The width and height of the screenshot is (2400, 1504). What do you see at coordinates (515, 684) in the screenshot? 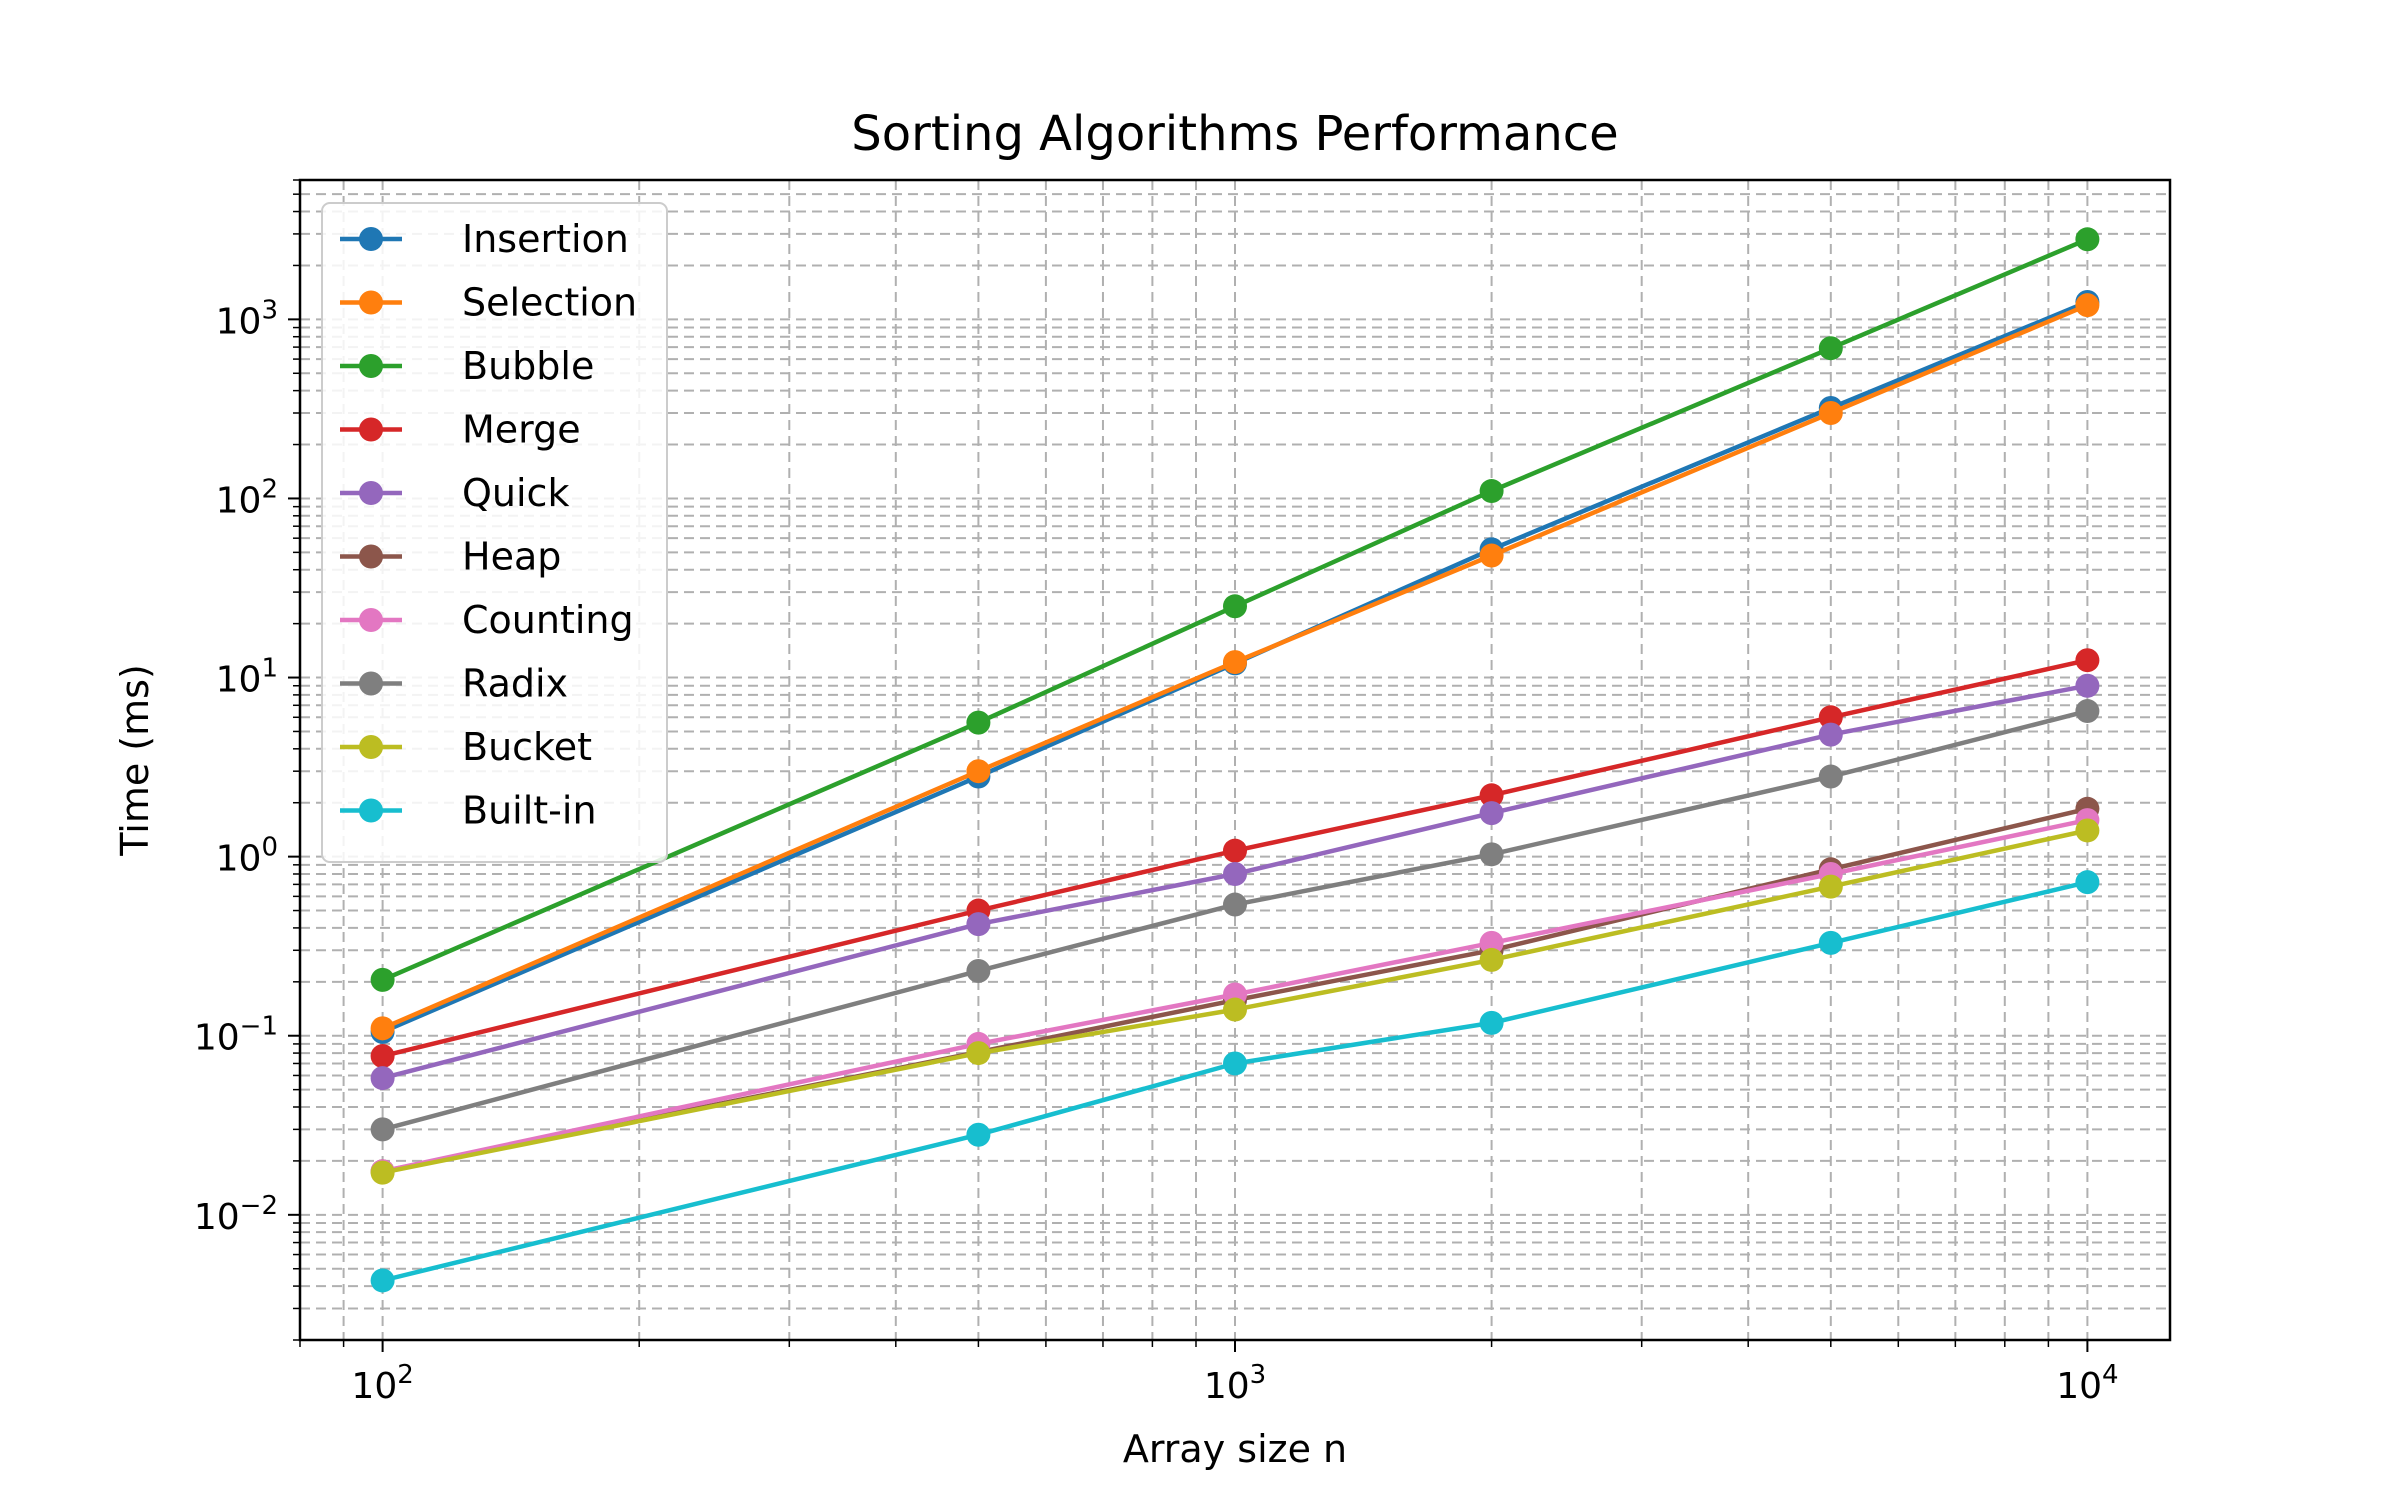
I see `legend-label: Radix` at bounding box center [515, 684].